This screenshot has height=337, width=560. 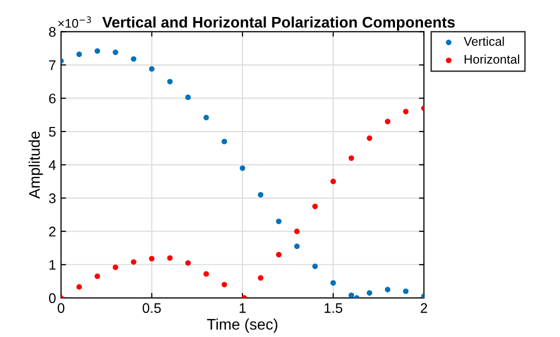 I want to click on y-tick-label: 7, so click(x=52, y=65).